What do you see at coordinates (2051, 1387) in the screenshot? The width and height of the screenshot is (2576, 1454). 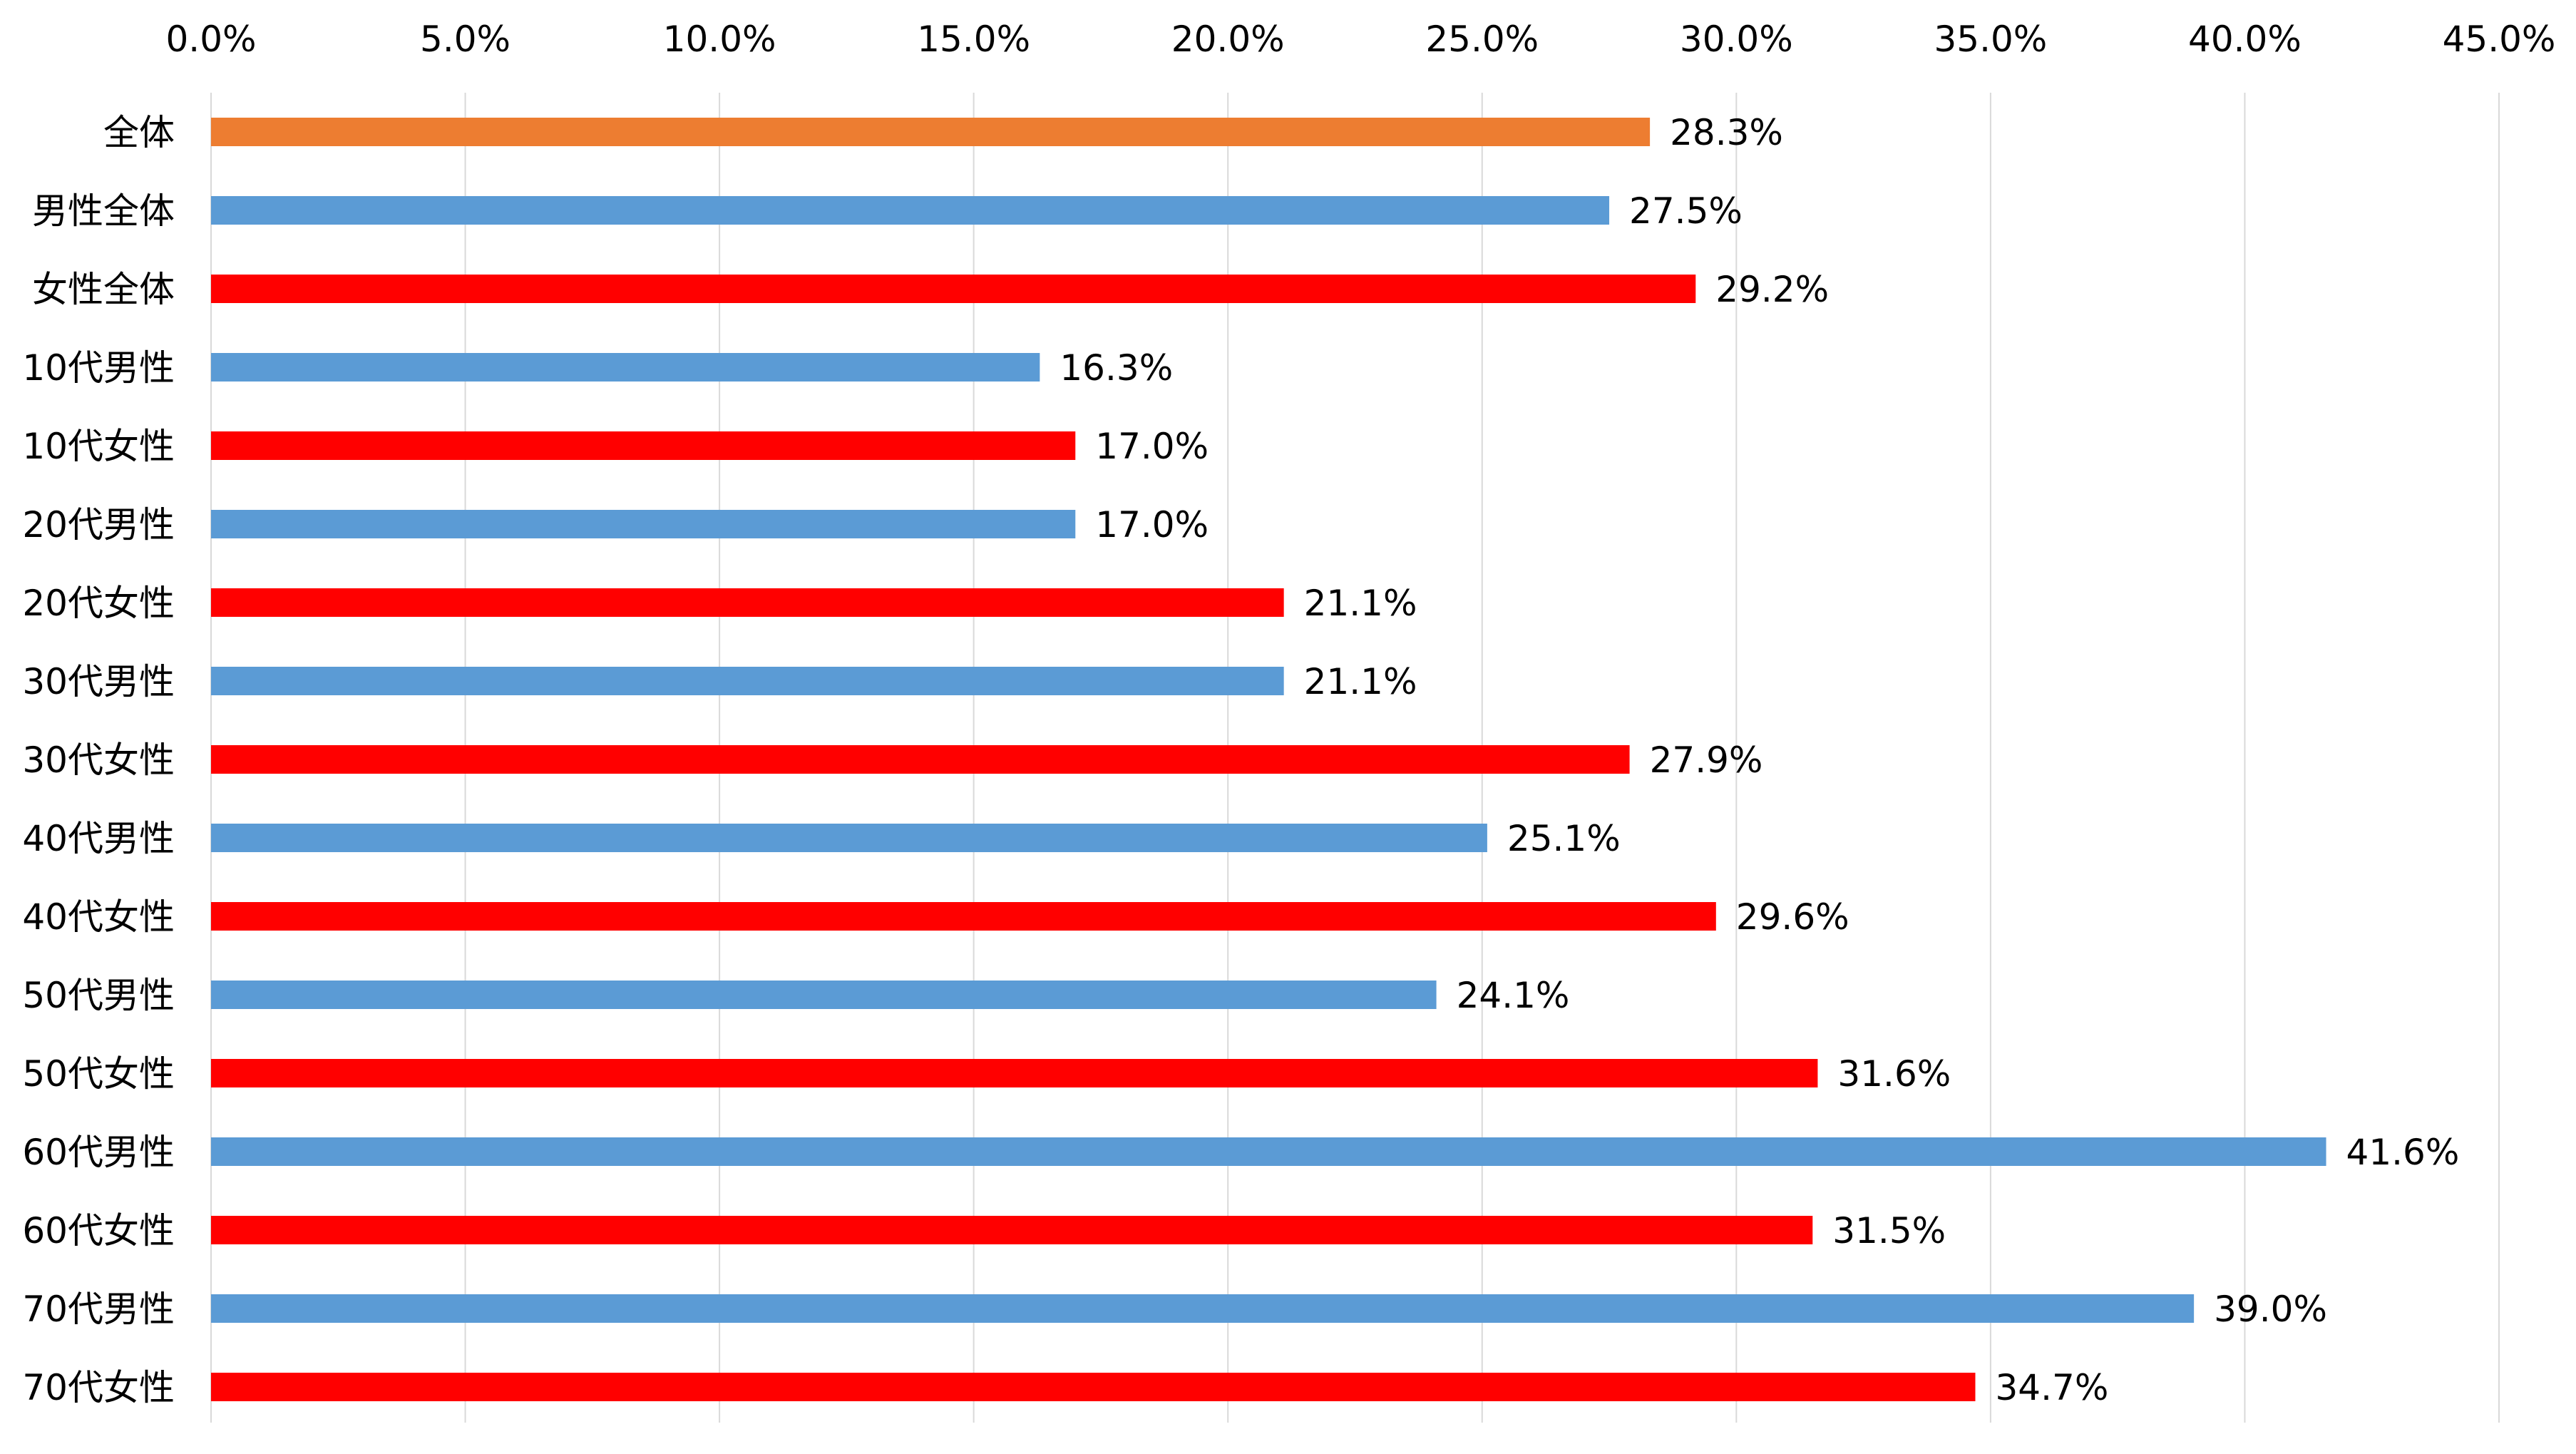 I see `data-label: 34.7%` at bounding box center [2051, 1387].